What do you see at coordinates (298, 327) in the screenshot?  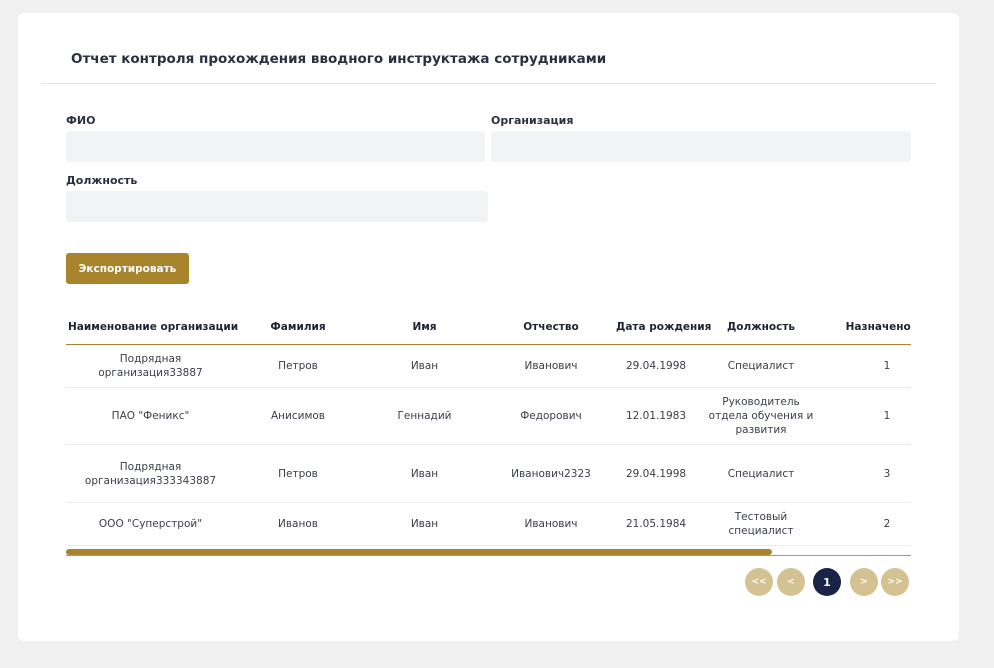 I see `column-header: Фамилия` at bounding box center [298, 327].